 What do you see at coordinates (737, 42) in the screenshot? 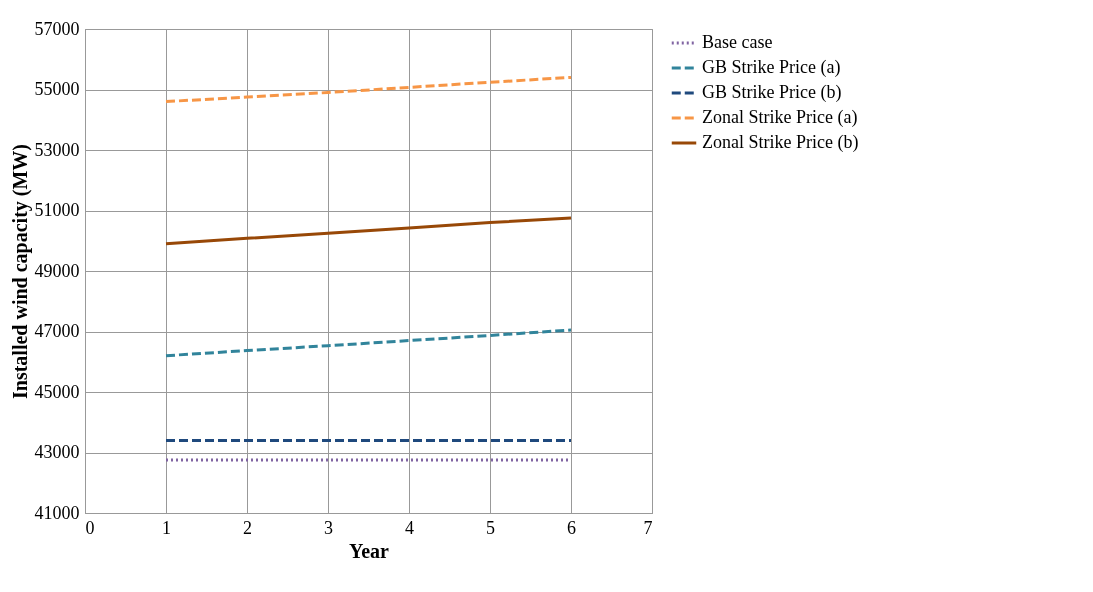
I see `legend-label: Base case` at bounding box center [737, 42].